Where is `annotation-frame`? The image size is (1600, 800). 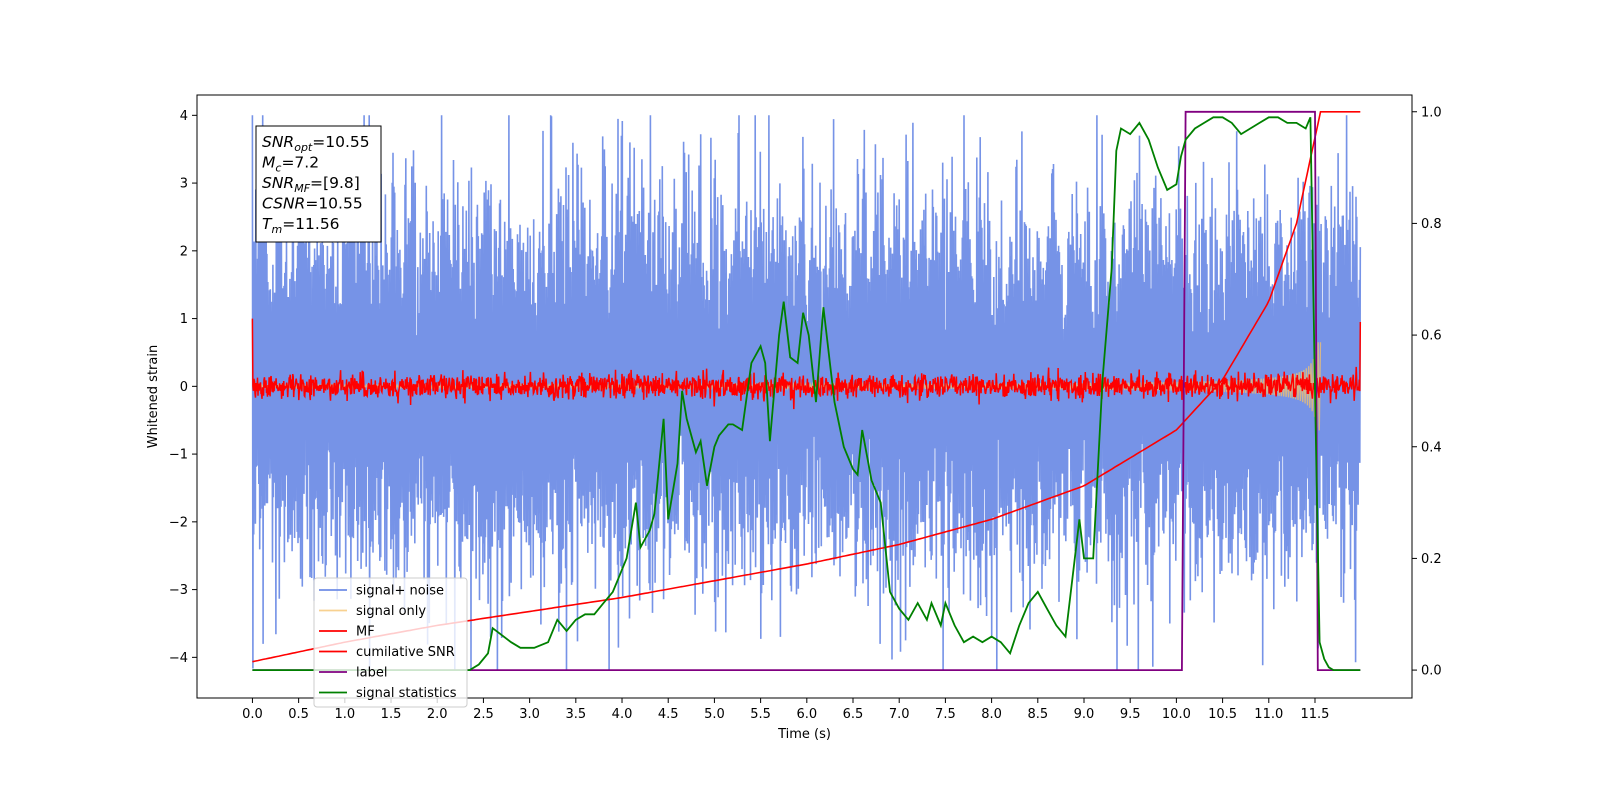
annotation-frame is located at coordinates (318, 184).